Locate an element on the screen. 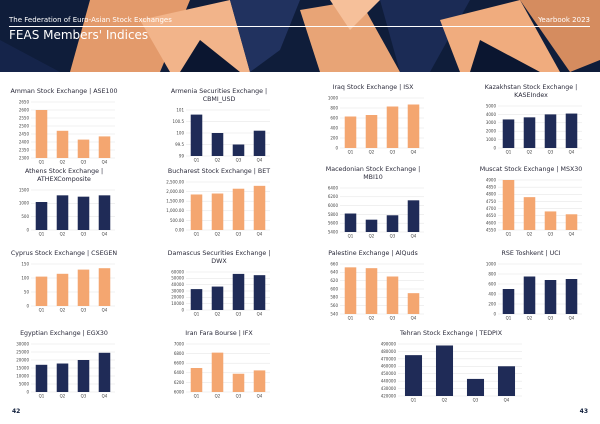  y-tick-label: 560 is located at coordinates (334, 305).